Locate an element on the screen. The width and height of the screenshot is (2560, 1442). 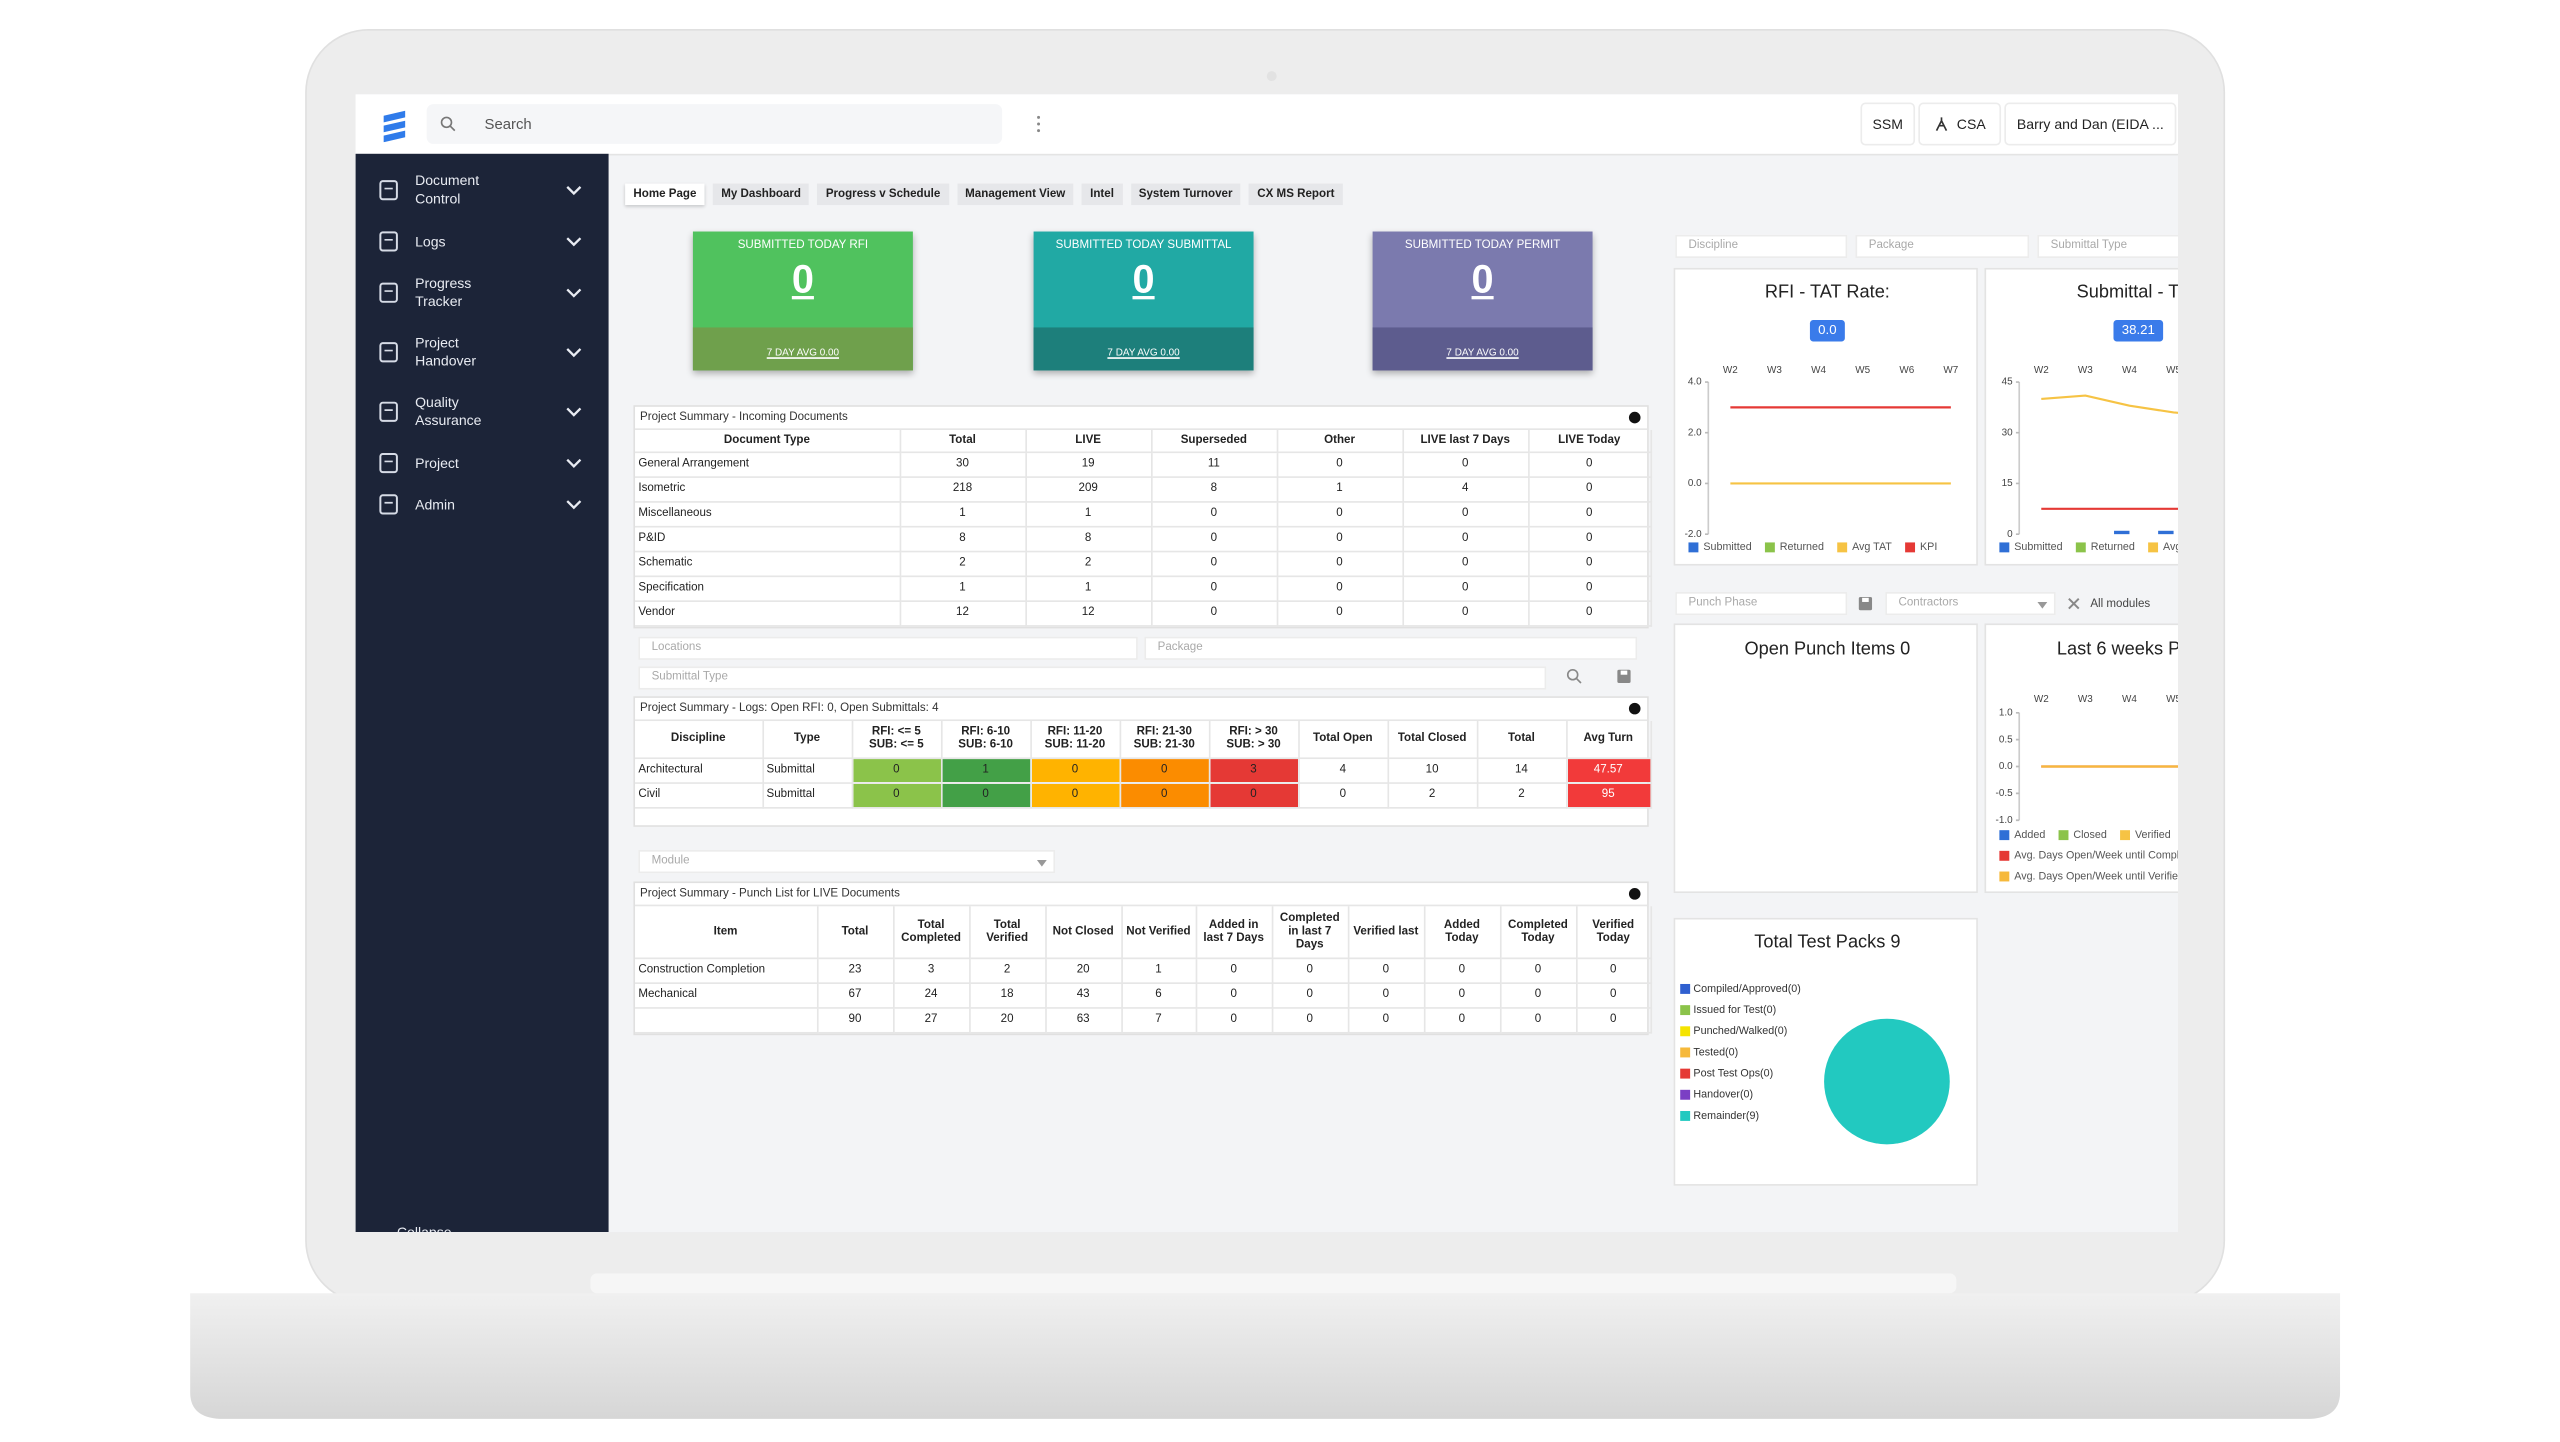
tab: CX MS Report is located at coordinates (1295, 194).